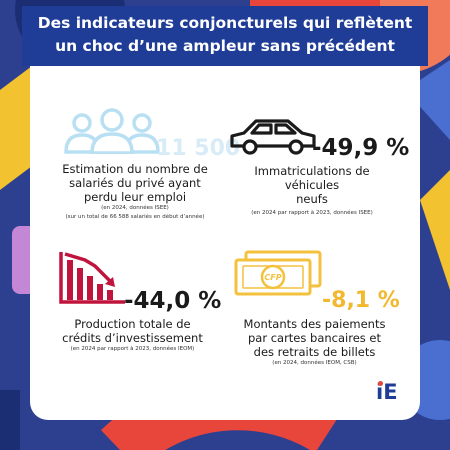  I want to click on payments-desc-2: par cartes bancaires et, so click(314, 338).